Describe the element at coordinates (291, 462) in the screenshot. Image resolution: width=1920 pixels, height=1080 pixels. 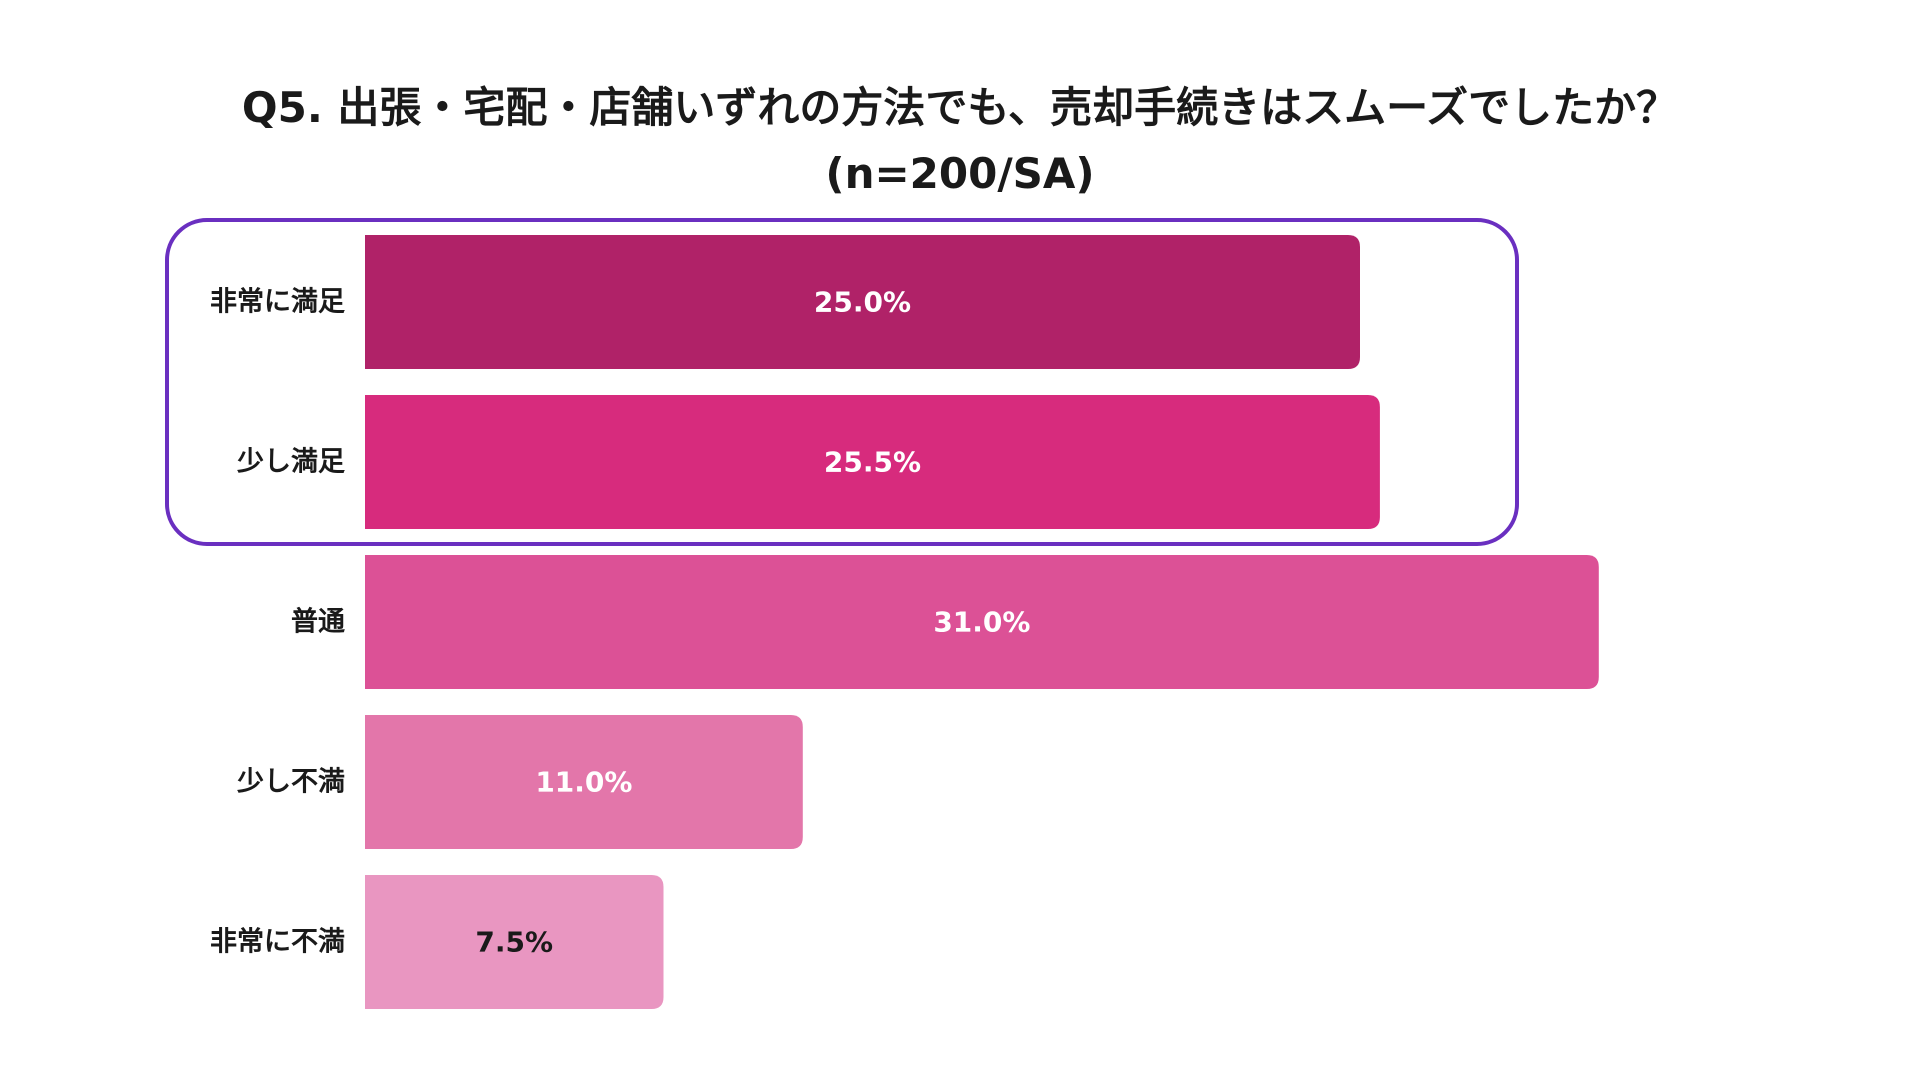
I see `category-label-somewhat-satisfied: 少し満足` at that location.